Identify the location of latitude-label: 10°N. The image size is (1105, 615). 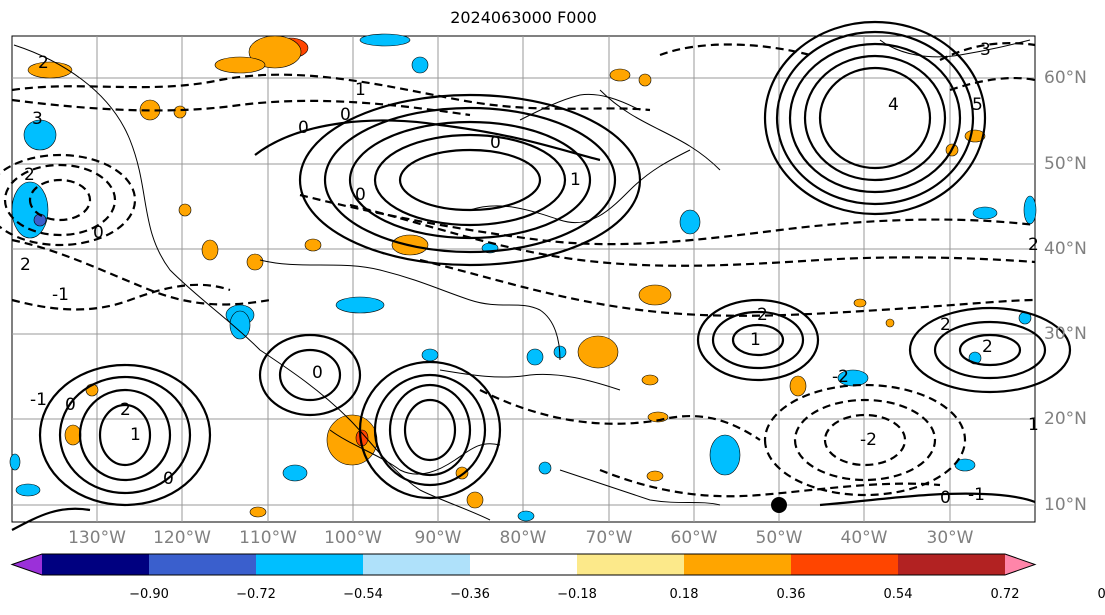
(1065, 505).